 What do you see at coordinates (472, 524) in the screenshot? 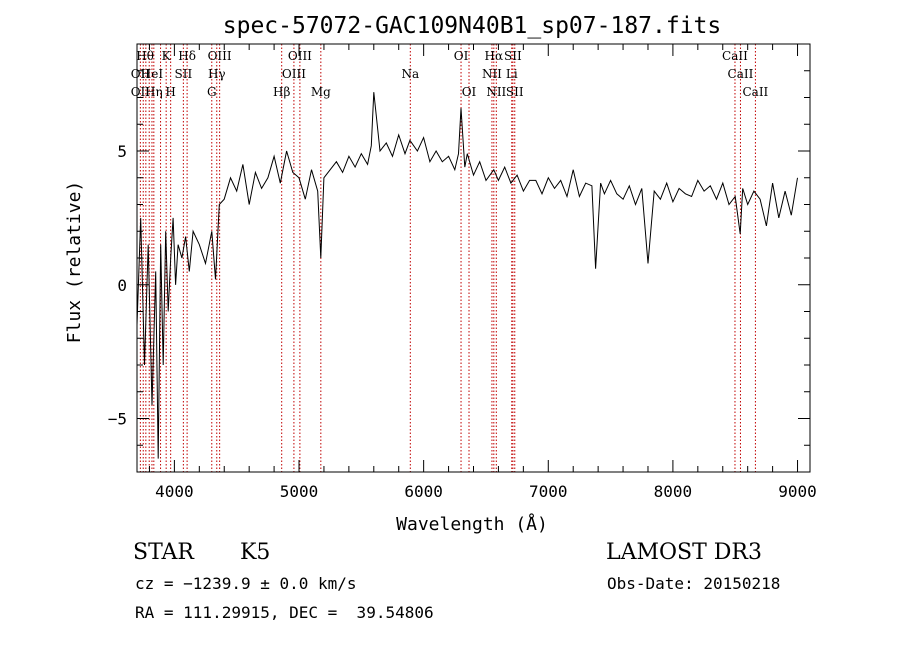
I see `x-axis-label: Wavelength (Å)` at bounding box center [472, 524].